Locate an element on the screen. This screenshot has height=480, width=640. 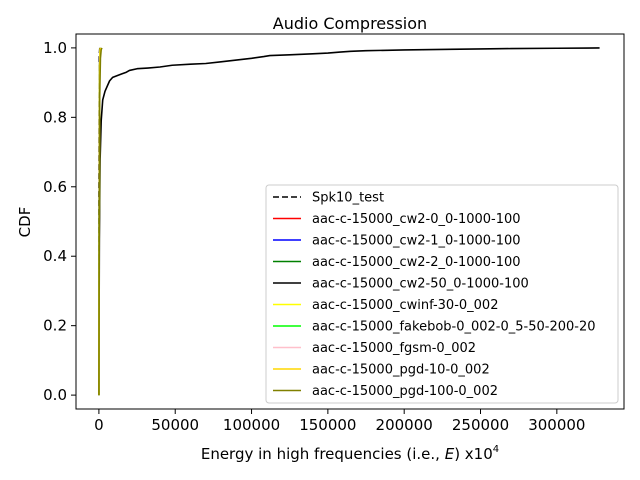
x-tick-label: 50000 is located at coordinates (175, 425).